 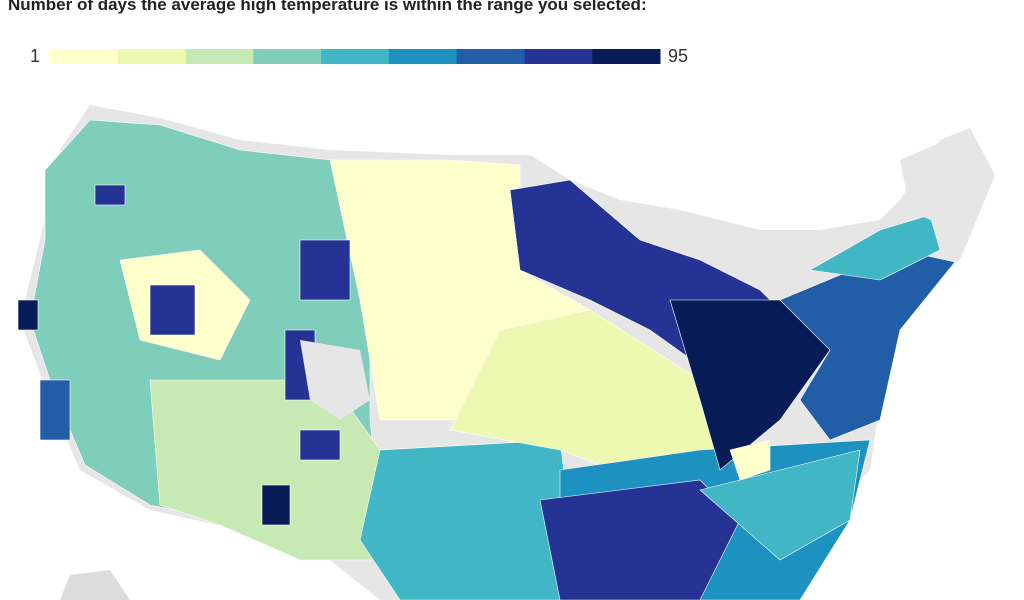 What do you see at coordinates (35, 56) in the screenshot?
I see `legend-min: 1` at bounding box center [35, 56].